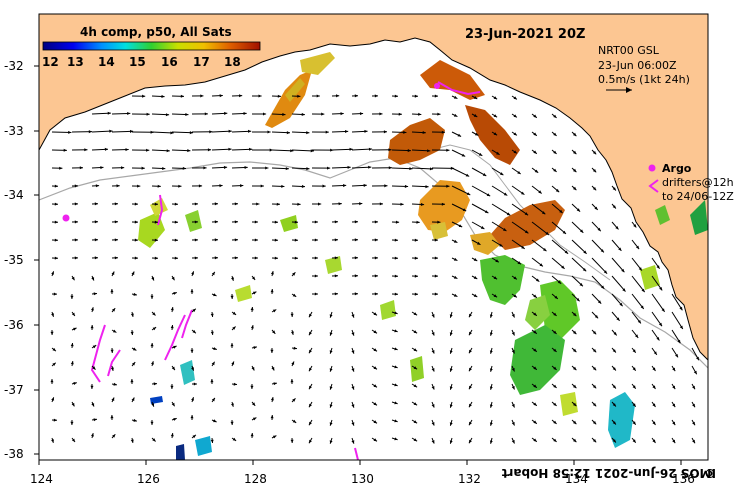  Describe the element at coordinates (160, 210) in the screenshot. I see `drifter-track` at that location.